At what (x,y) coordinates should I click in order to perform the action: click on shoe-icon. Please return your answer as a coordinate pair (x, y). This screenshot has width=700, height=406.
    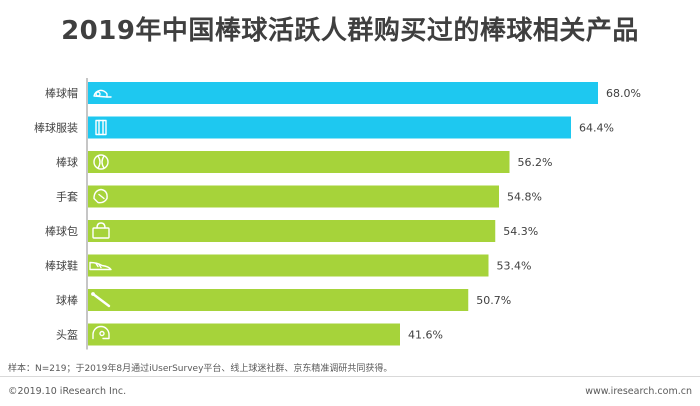
    Looking at the image, I should click on (100, 266).